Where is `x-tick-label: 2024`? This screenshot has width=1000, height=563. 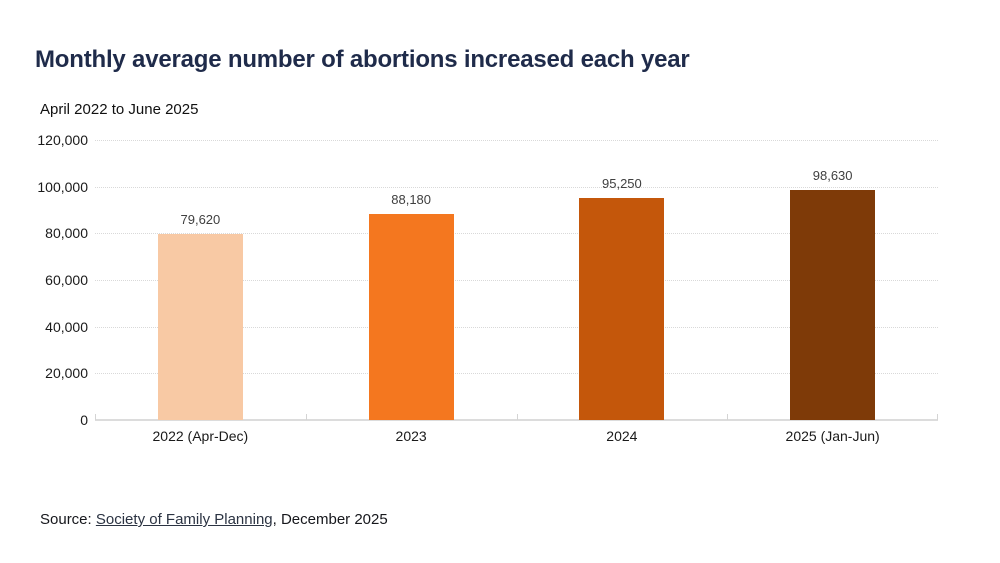
x-tick-label: 2024 is located at coordinates (622, 436).